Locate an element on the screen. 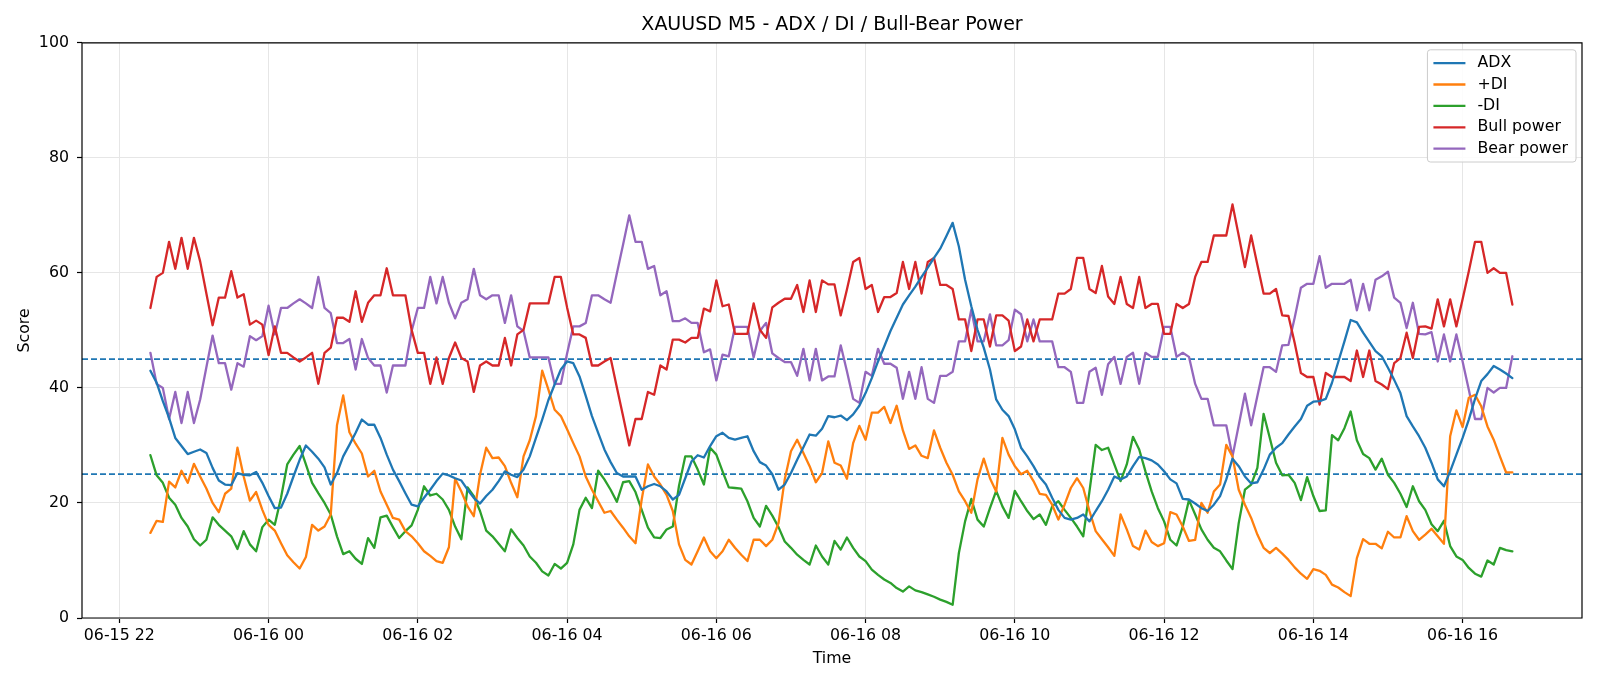  x-tick-label: 06-16 00 is located at coordinates (269, 634).